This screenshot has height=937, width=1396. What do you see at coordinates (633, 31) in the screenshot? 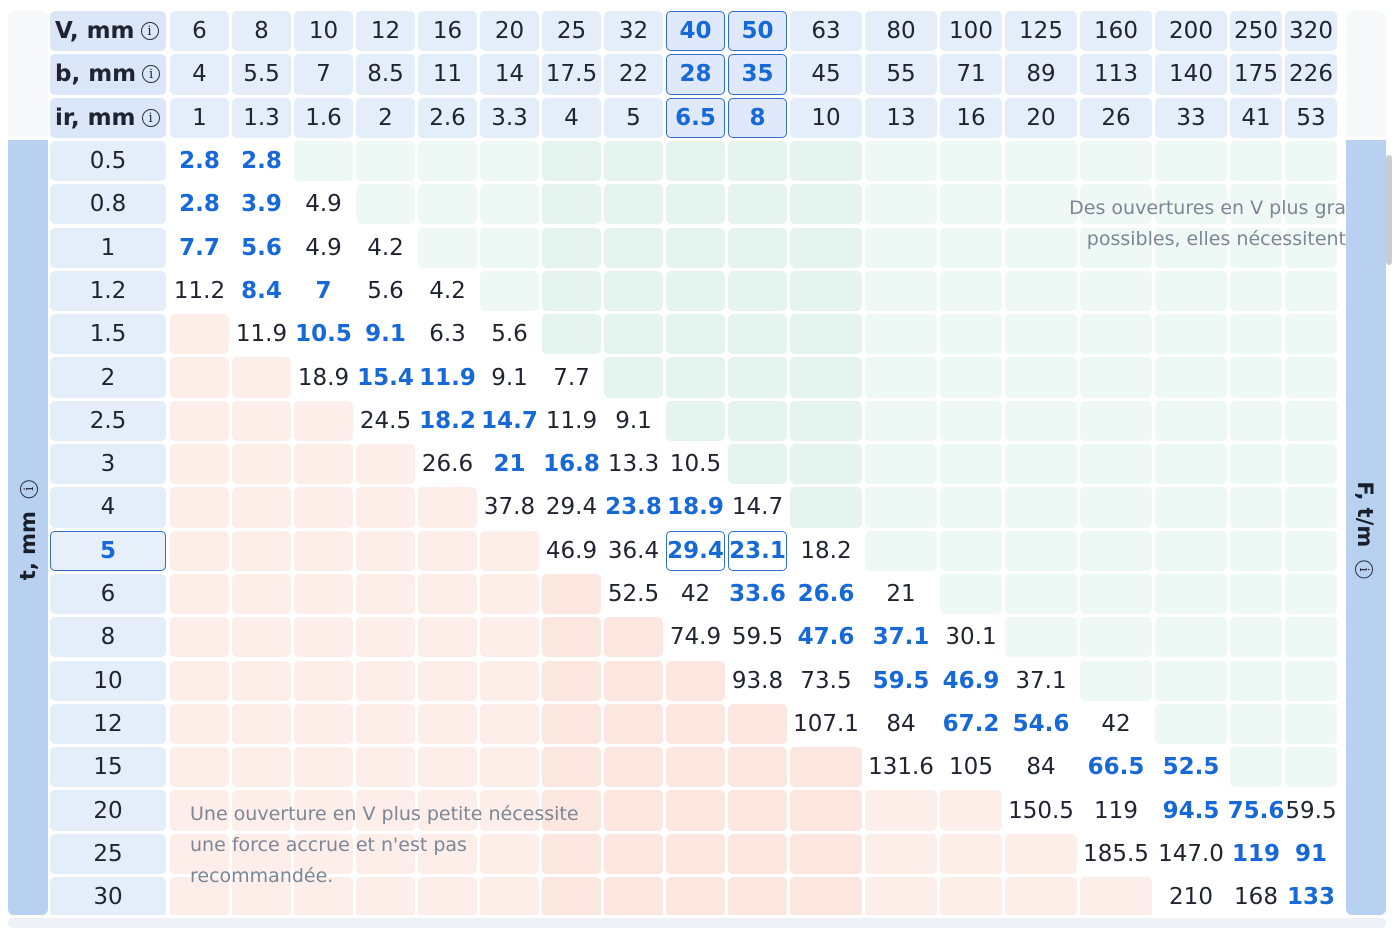
I see `header-value: 32` at bounding box center [633, 31].